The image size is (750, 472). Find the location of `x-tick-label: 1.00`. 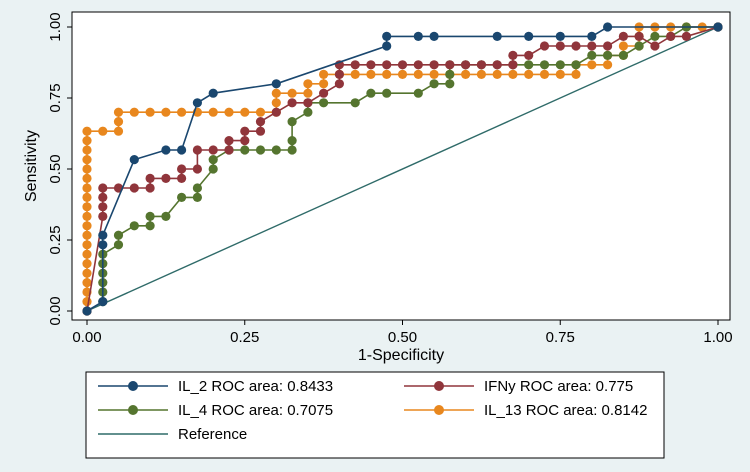

x-tick-label: 1.00 is located at coordinates (717, 337).